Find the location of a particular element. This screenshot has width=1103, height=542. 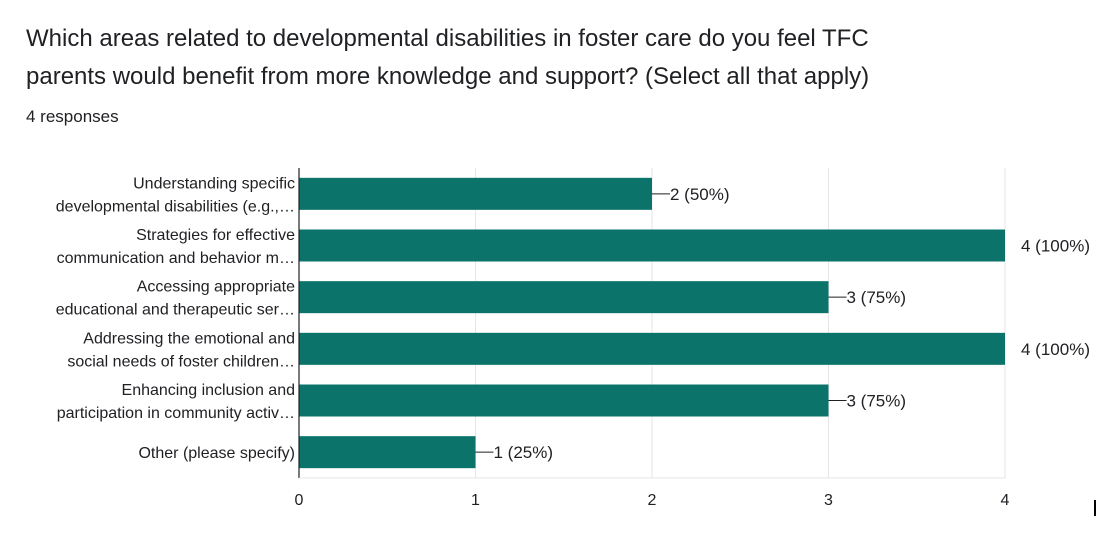

x-tick-label: 4 is located at coordinates (1005, 500).